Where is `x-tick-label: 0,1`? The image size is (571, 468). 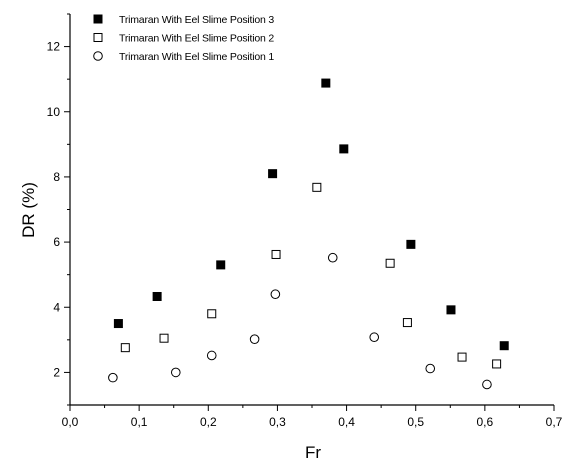 x-tick-label: 0,1 is located at coordinates (139, 422).